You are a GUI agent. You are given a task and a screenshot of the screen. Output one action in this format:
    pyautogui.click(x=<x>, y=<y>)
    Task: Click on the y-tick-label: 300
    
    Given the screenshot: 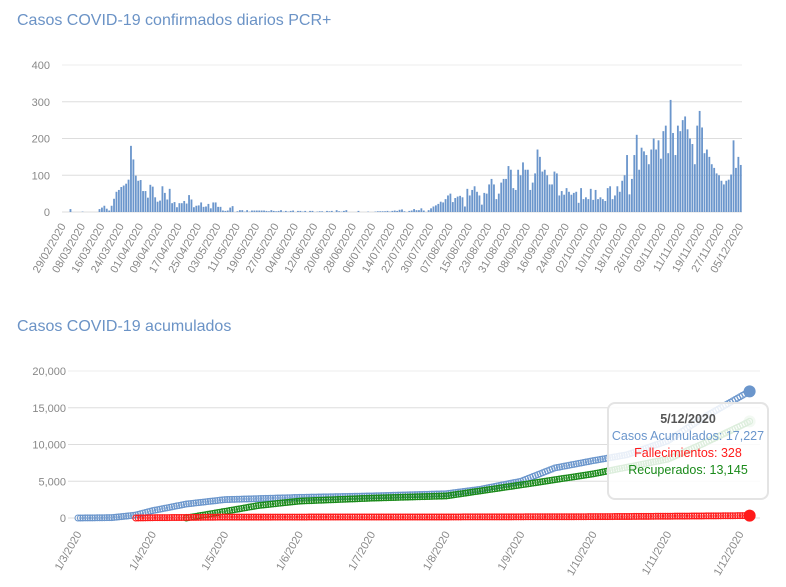 What is the action you would take?
    pyautogui.click(x=41, y=103)
    